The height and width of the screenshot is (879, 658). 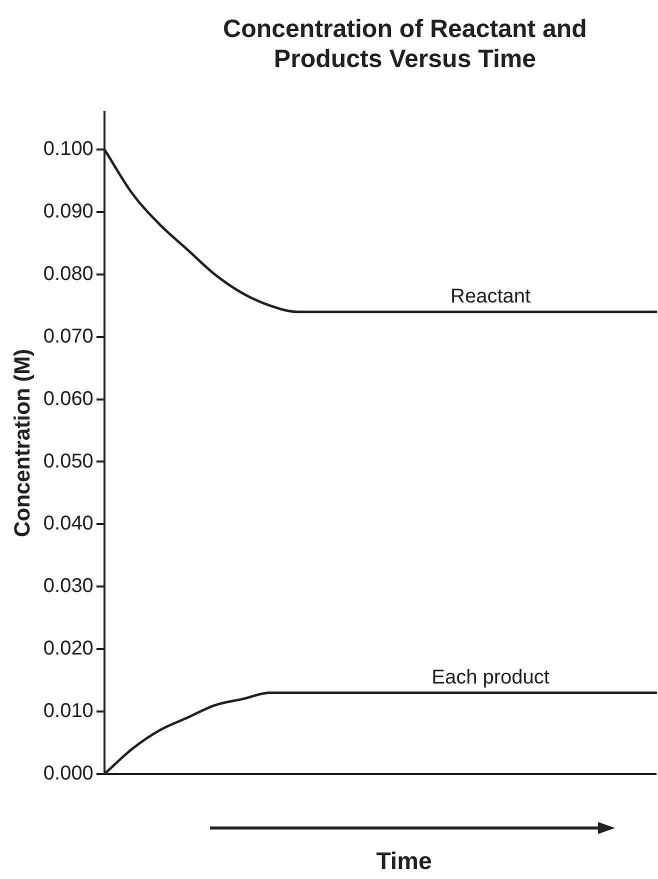 What do you see at coordinates (68, 773) in the screenshot?
I see `y-tick-label: 0.000` at bounding box center [68, 773].